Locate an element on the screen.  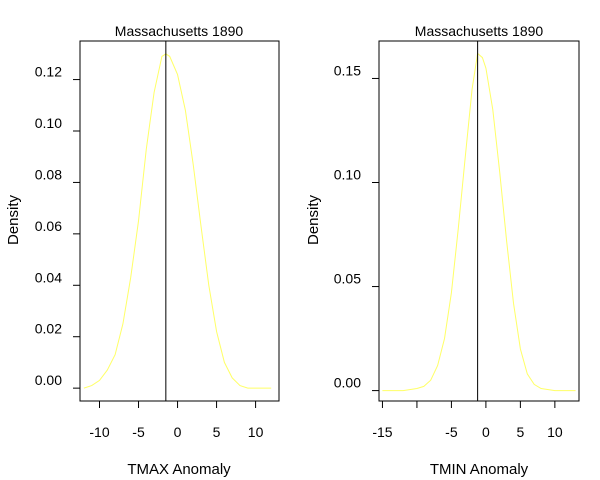
tmax-y-tick-label: 0.00 is located at coordinates (48, 380).